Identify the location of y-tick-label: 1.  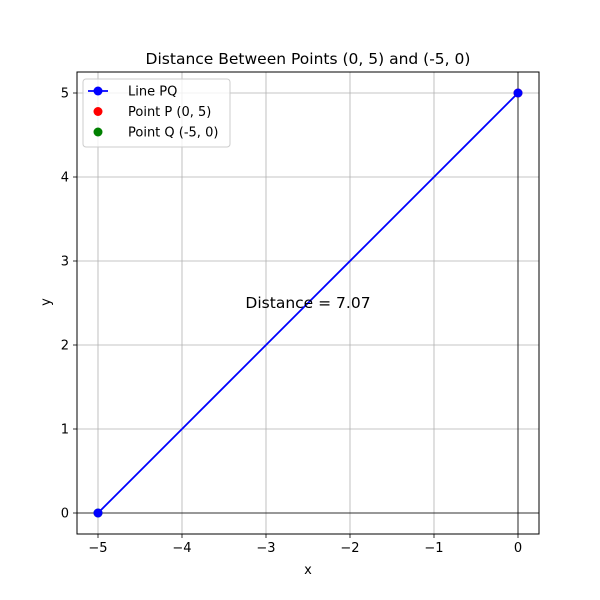
(65, 430).